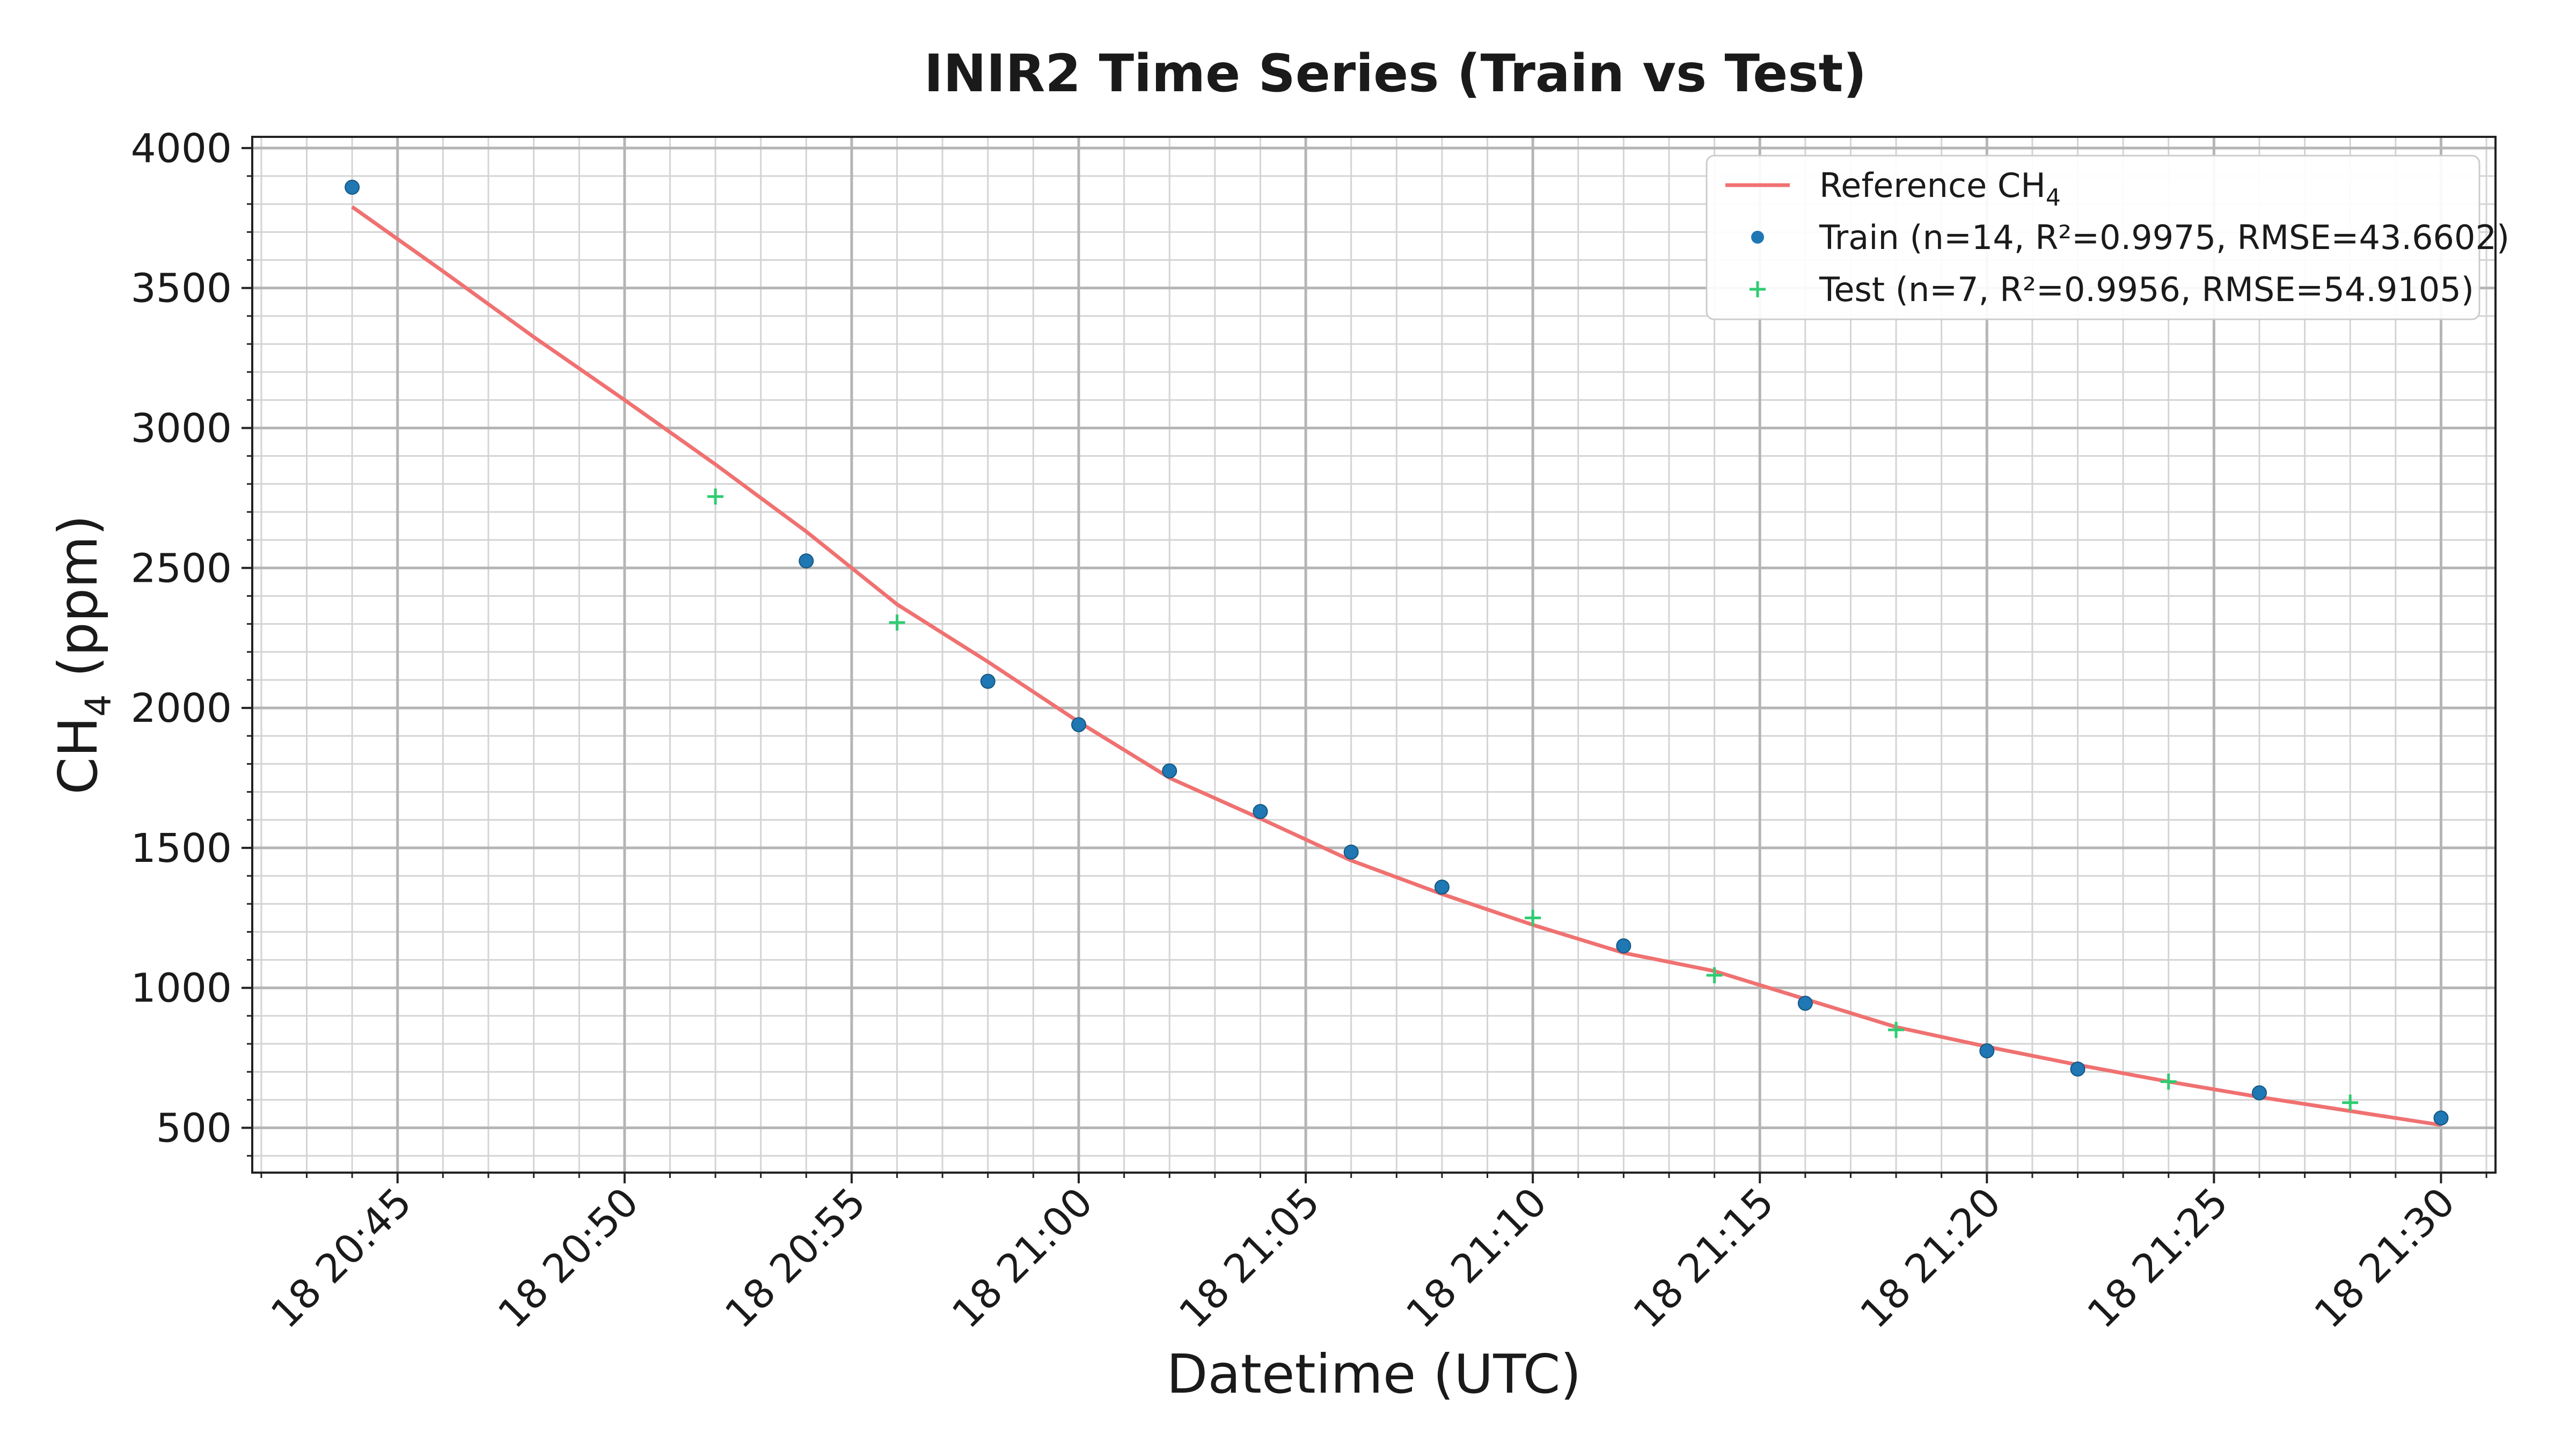 This screenshot has width=2576, height=1449. I want to click on y-axis-label: CH4 (ppm), so click(83, 654).